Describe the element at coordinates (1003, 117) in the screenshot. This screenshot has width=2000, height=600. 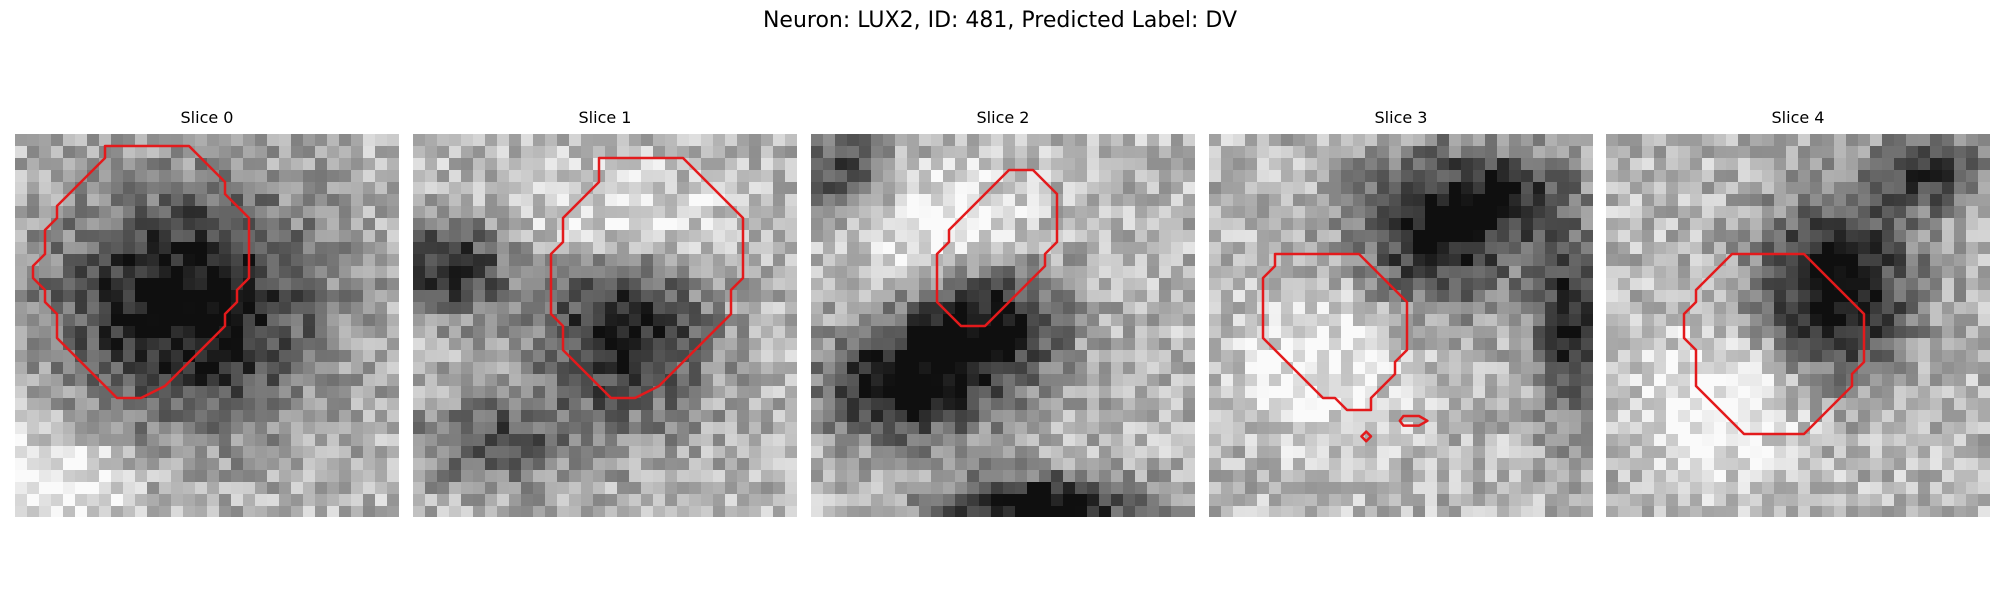
I see `panel-title: Slice 2` at that location.